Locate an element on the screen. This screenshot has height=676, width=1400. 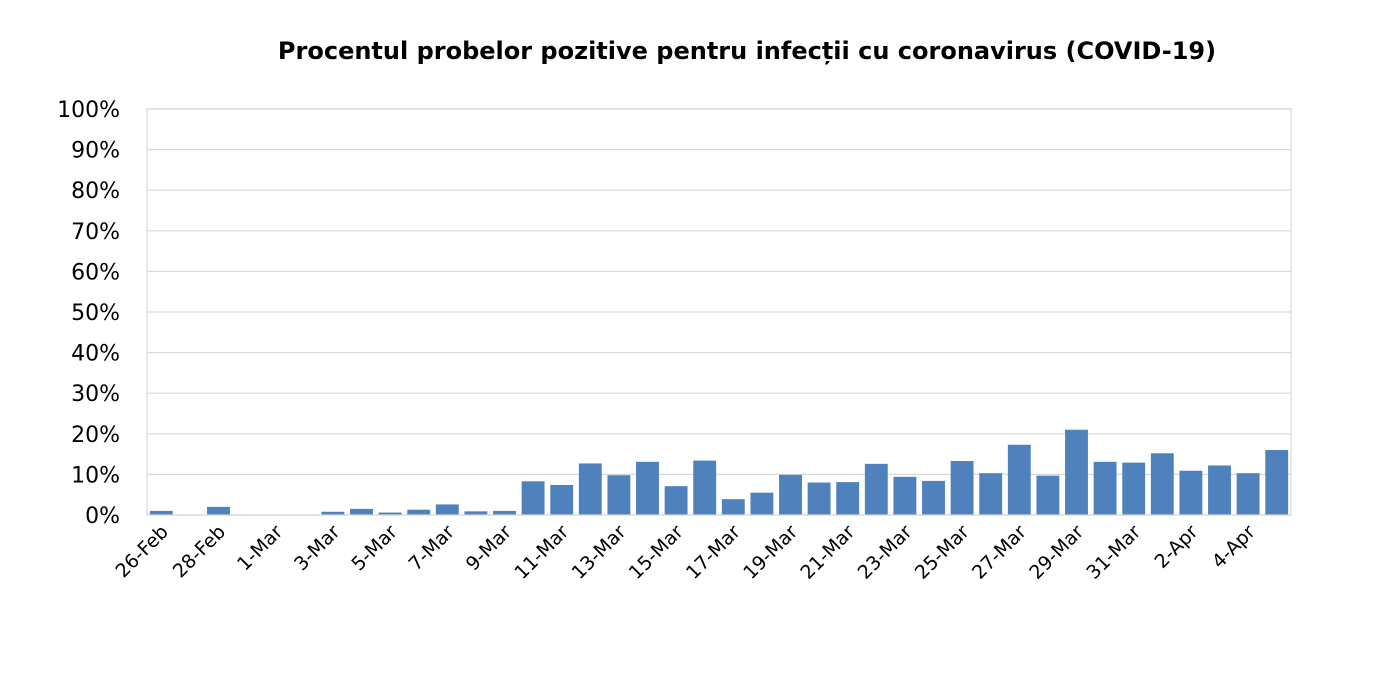
y-tick-label: 60% is located at coordinates (95, 272).